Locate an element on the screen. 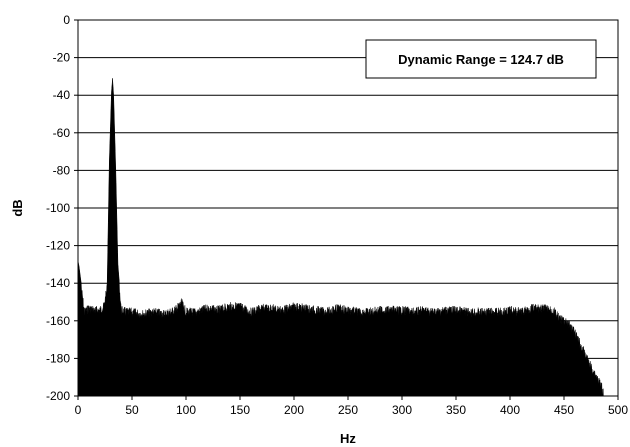 The height and width of the screenshot is (447, 630). y-tick-label: -140 is located at coordinates (58, 283).